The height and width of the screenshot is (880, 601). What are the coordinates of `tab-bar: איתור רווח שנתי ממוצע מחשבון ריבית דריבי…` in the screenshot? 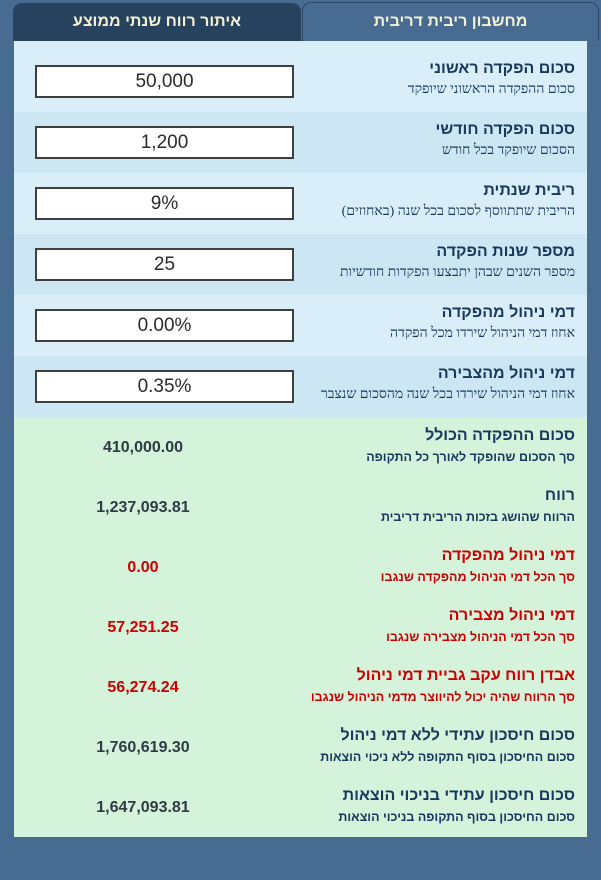 It's located at (300, 20).